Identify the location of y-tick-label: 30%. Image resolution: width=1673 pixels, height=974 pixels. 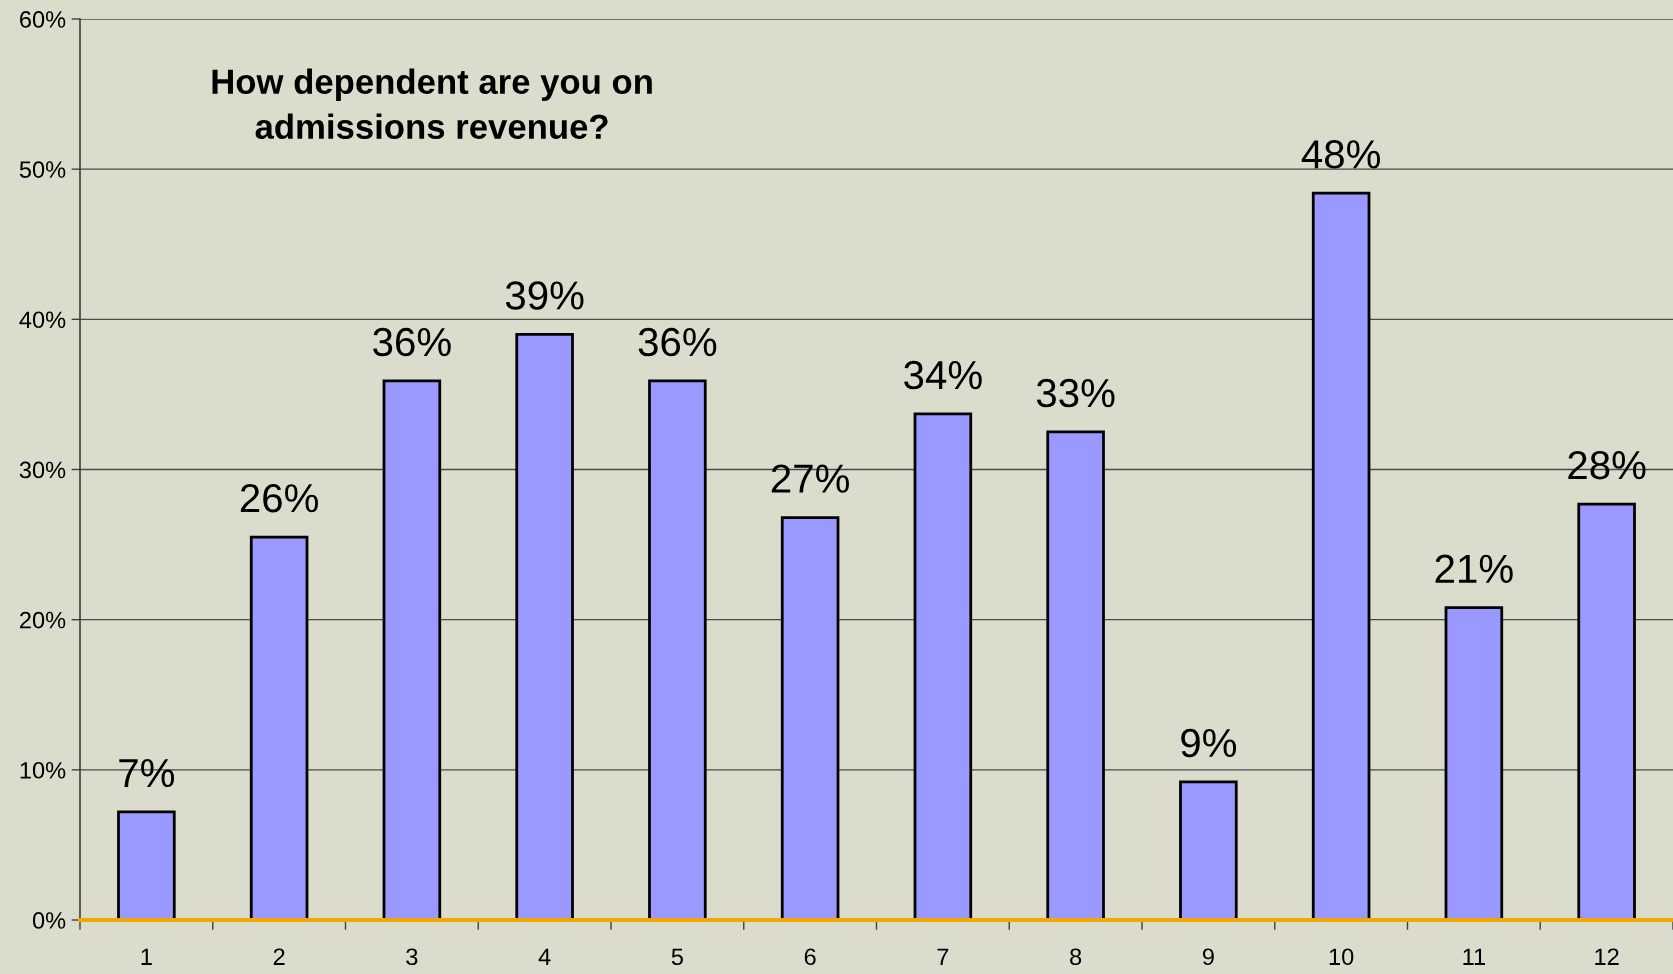
(42, 470).